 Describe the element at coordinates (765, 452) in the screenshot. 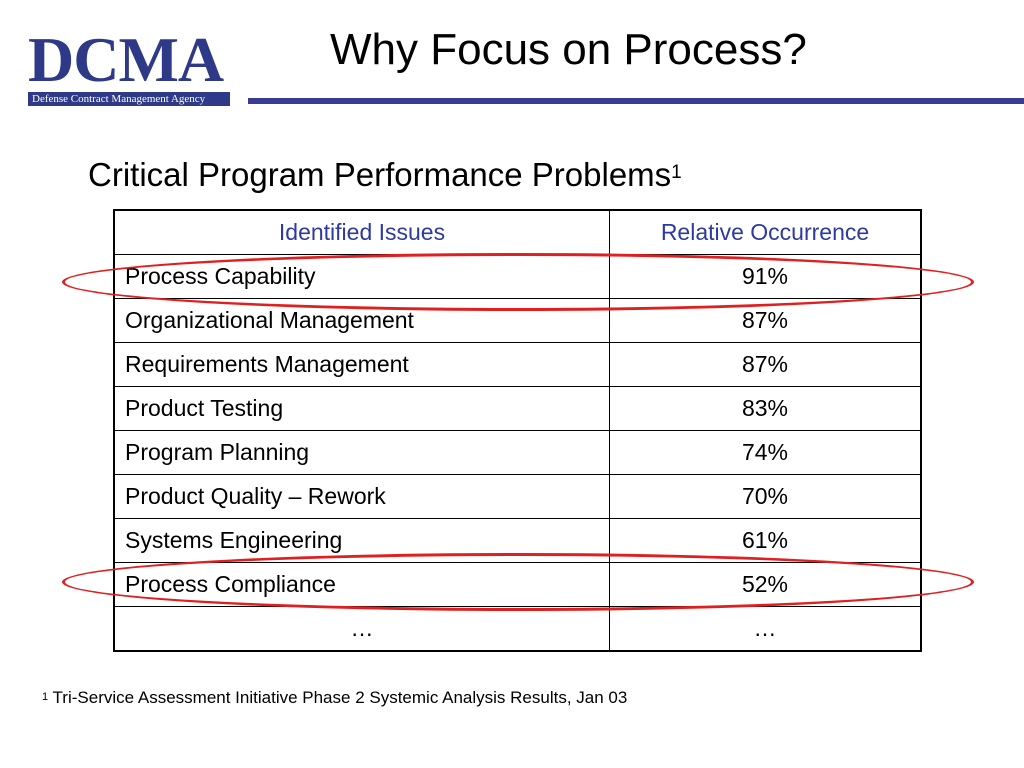

I see `occurrence-cell: 74%` at that location.